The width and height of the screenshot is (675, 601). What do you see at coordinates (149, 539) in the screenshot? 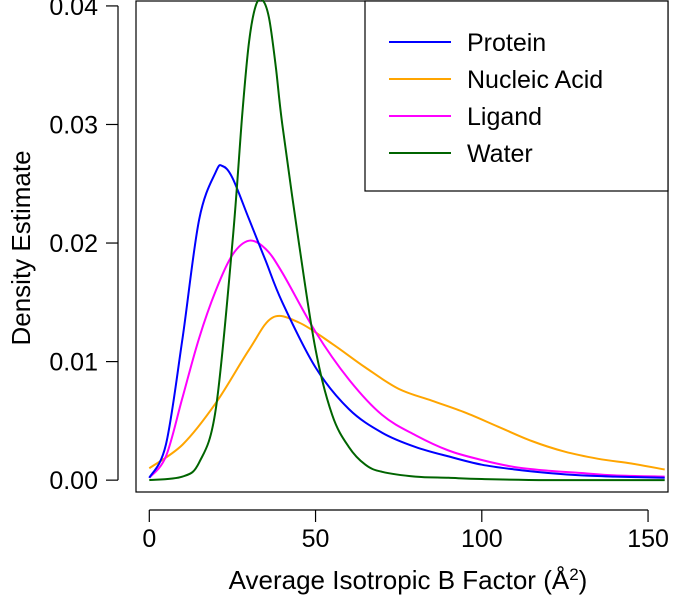
I see `x-tick-label: 0` at bounding box center [149, 539].